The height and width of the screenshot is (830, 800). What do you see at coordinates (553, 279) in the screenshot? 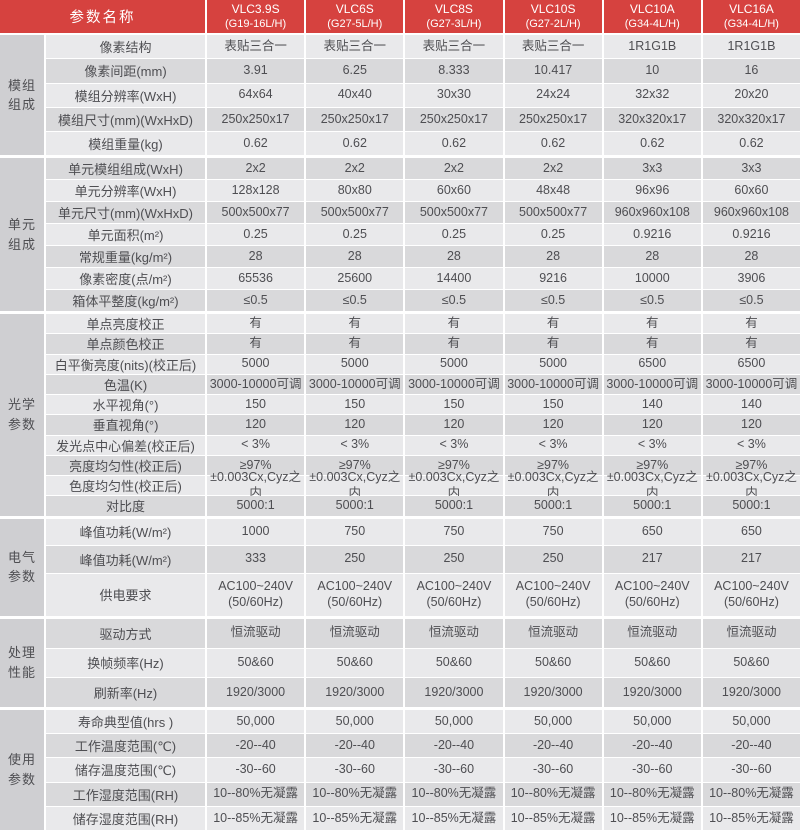
I see `spec-value: 9216` at bounding box center [553, 279].